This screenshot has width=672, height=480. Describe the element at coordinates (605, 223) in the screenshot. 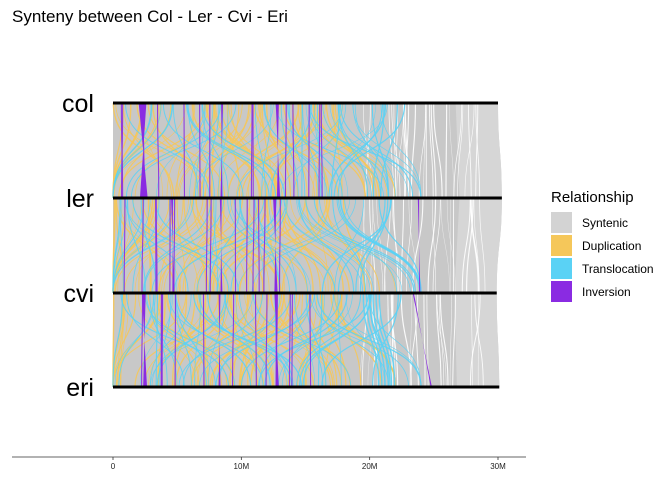

I see `legend-label-syntenic: Syntenic` at that location.